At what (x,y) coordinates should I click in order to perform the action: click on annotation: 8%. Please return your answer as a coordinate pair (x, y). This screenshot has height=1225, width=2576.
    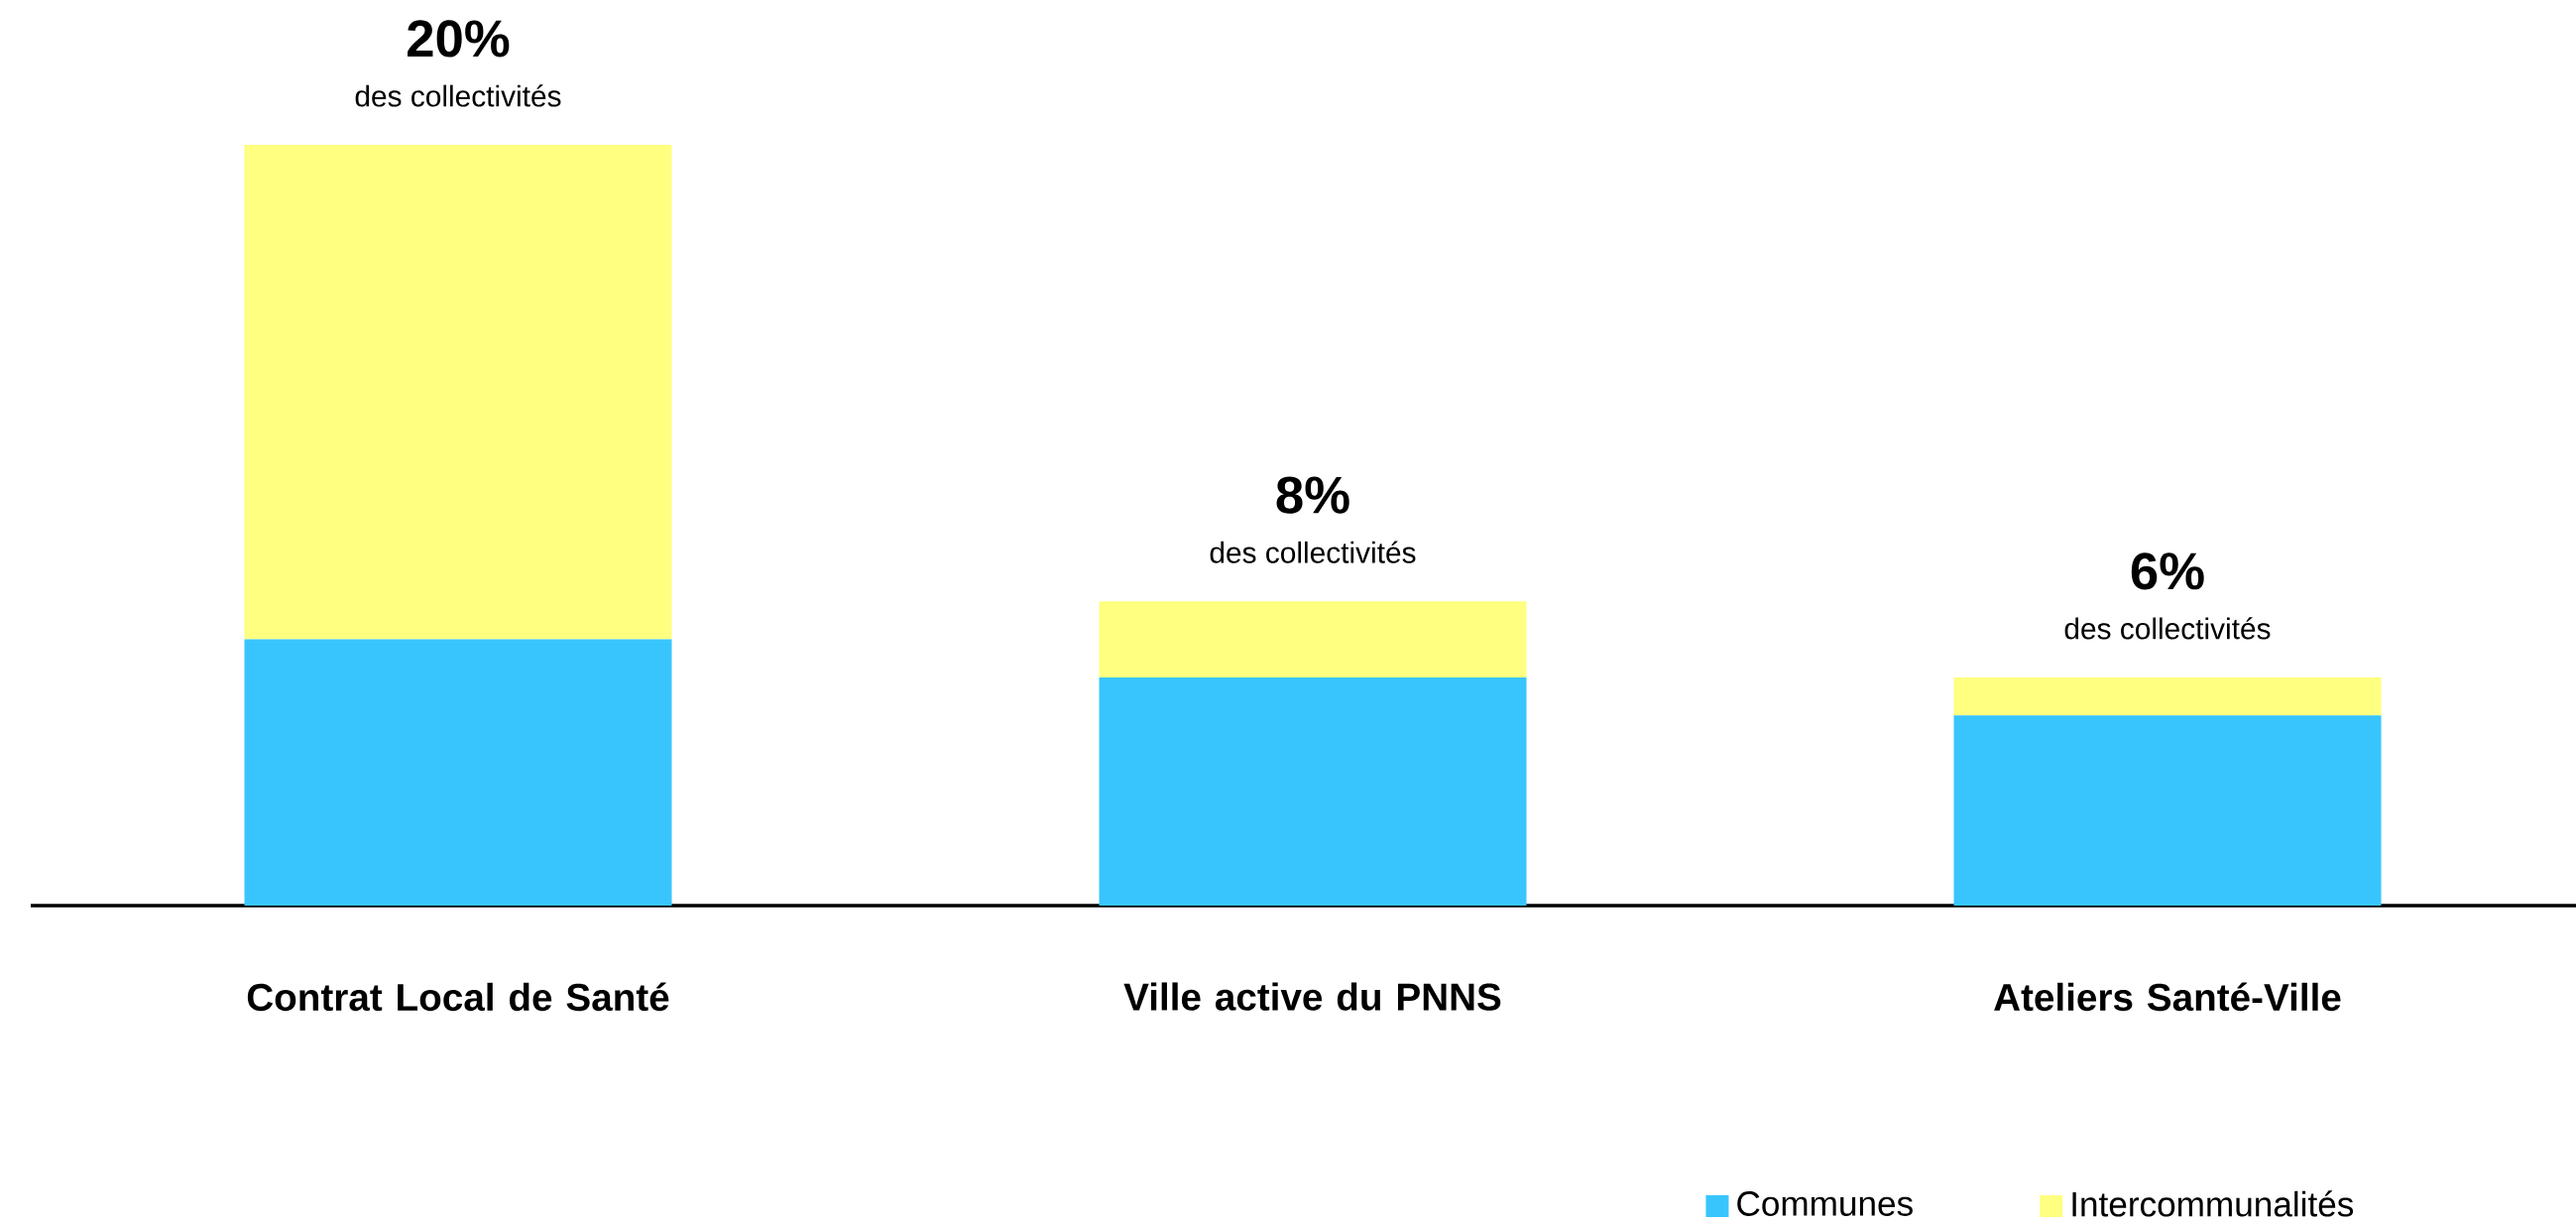
    Looking at the image, I should click on (1313, 495).